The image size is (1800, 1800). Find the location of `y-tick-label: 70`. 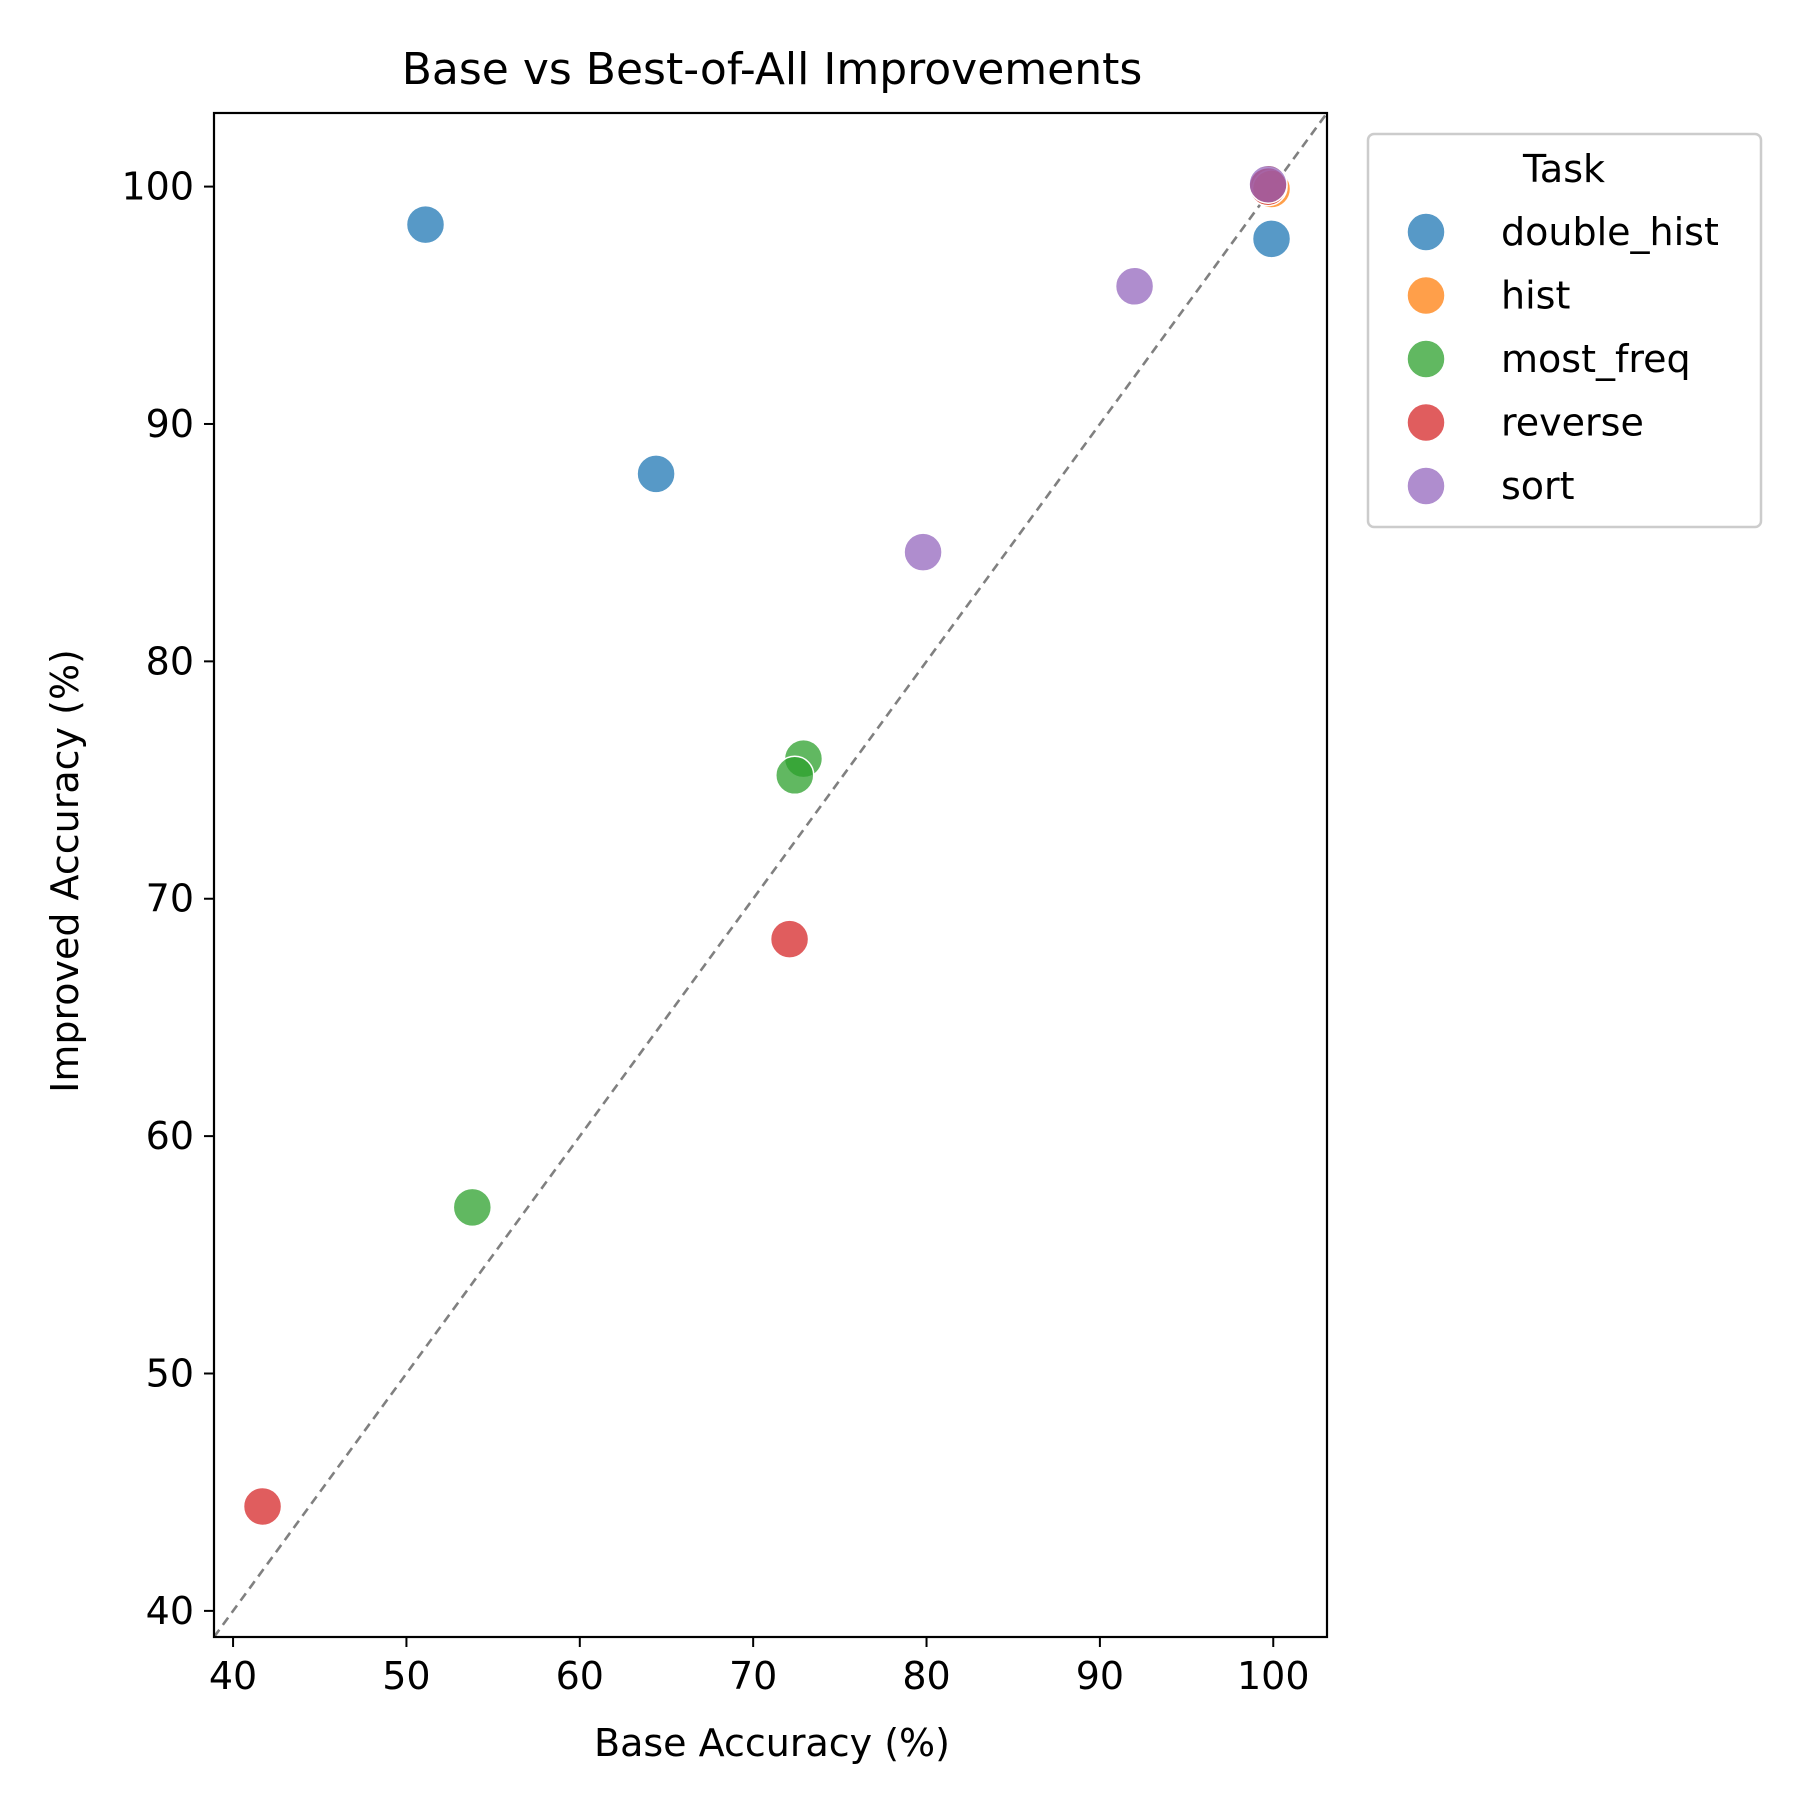

y-tick-label: 70 is located at coordinates (170, 899).